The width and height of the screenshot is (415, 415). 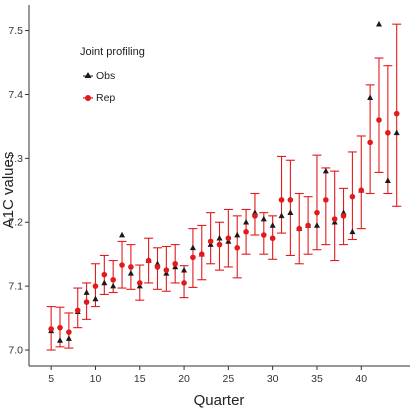 I want to click on legend-label-obs: Obs, so click(x=105, y=76).